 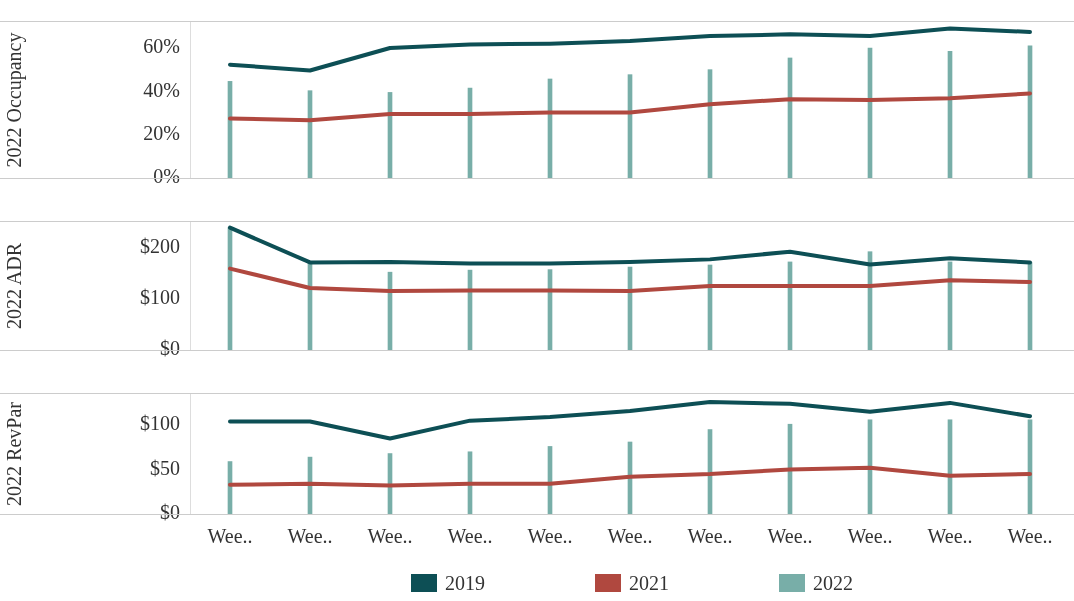 What do you see at coordinates (161, 46) in the screenshot?
I see `y-tick-label: 60%` at bounding box center [161, 46].